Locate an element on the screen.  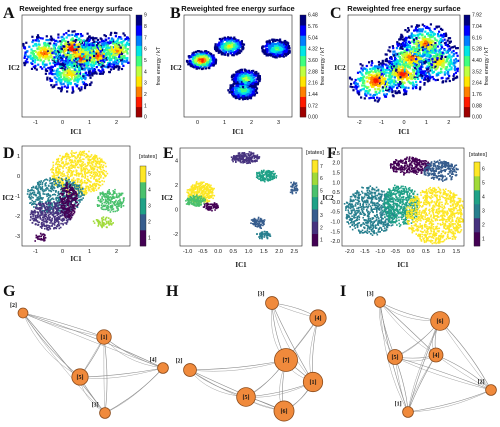
panel-letter-e: E is located at coordinates (168, 153).